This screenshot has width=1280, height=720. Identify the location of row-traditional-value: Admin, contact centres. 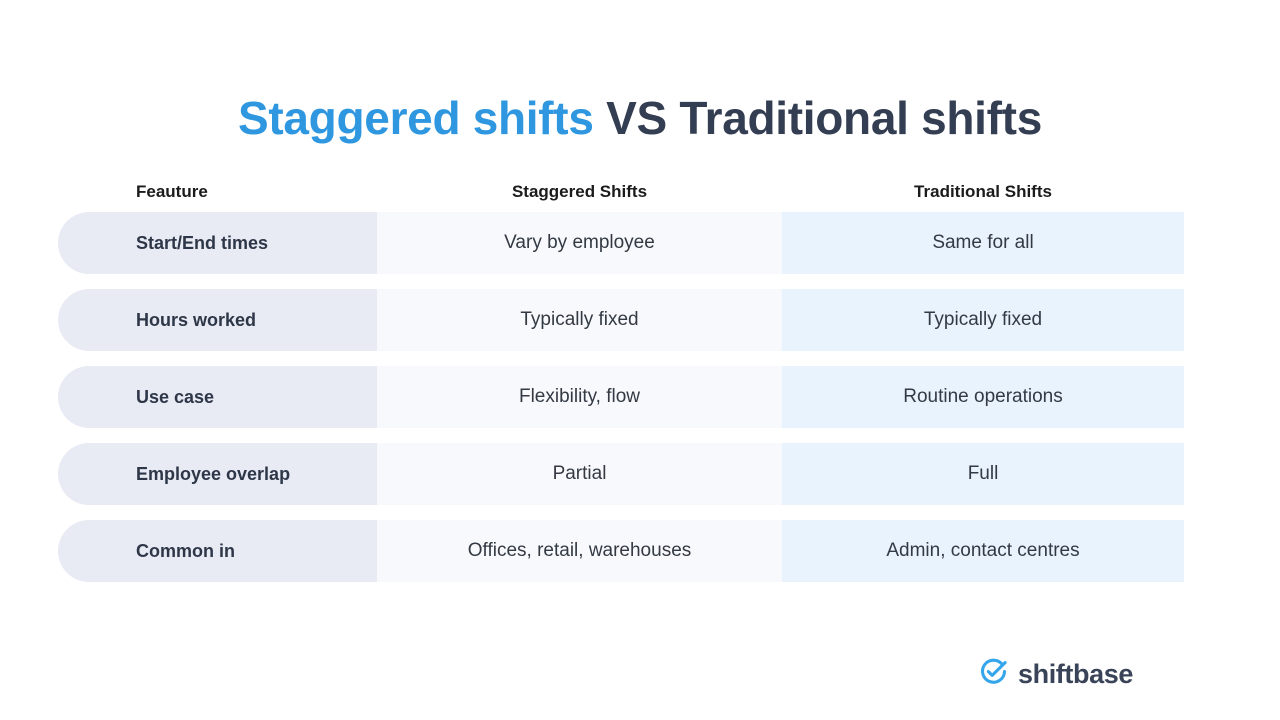
(983, 551).